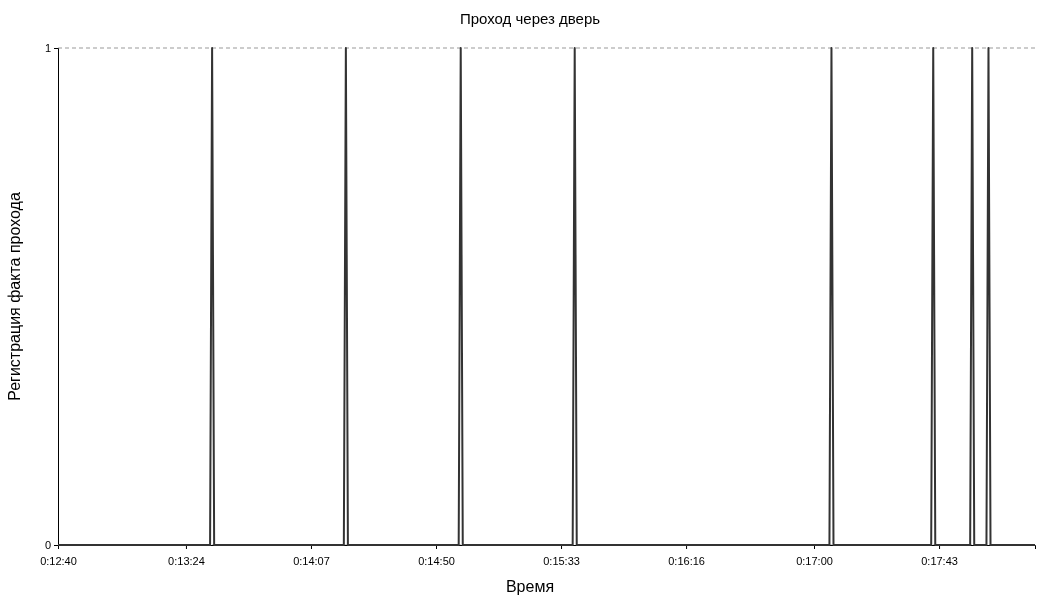 The image size is (1038, 604). What do you see at coordinates (814, 561) in the screenshot?
I see `x-tick-label: 0:17:00` at bounding box center [814, 561].